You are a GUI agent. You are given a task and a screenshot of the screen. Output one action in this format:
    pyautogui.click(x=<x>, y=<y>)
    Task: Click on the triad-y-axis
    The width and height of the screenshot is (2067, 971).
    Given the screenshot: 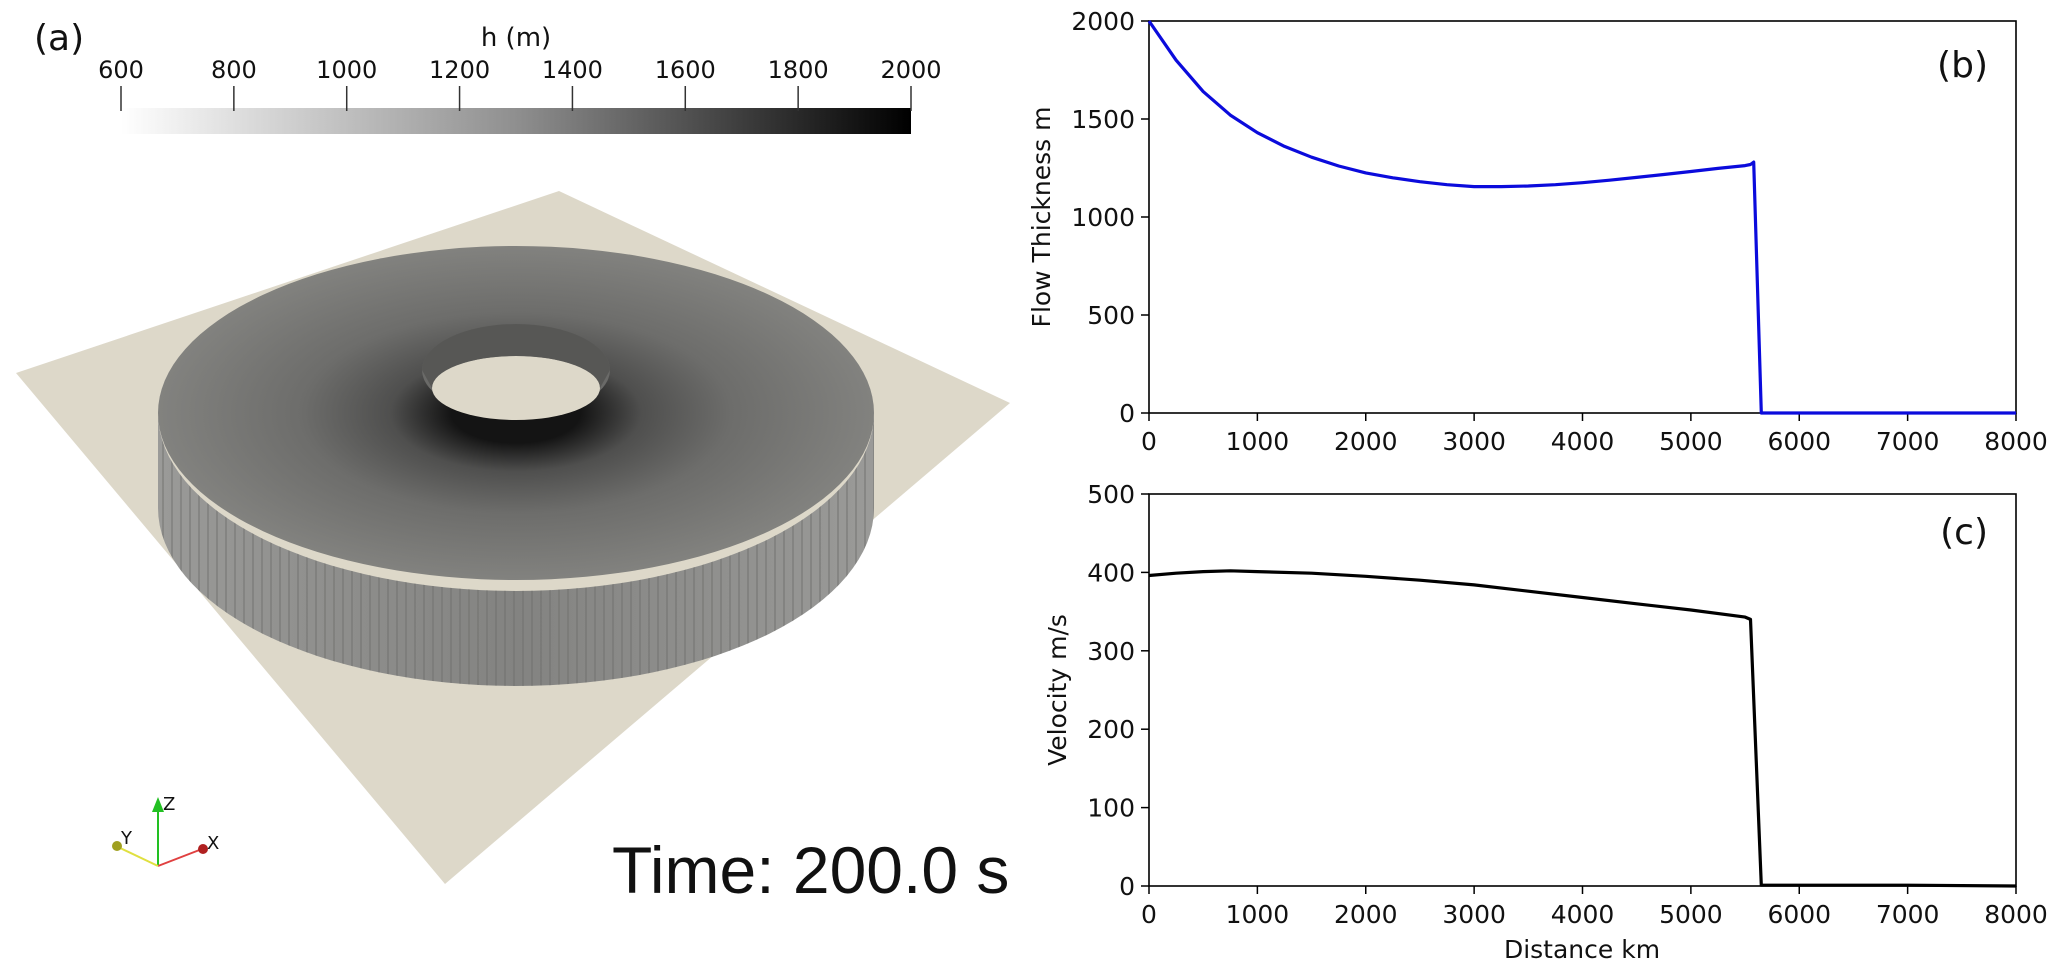 What is the action you would take?
    pyautogui.click(x=138, y=856)
    